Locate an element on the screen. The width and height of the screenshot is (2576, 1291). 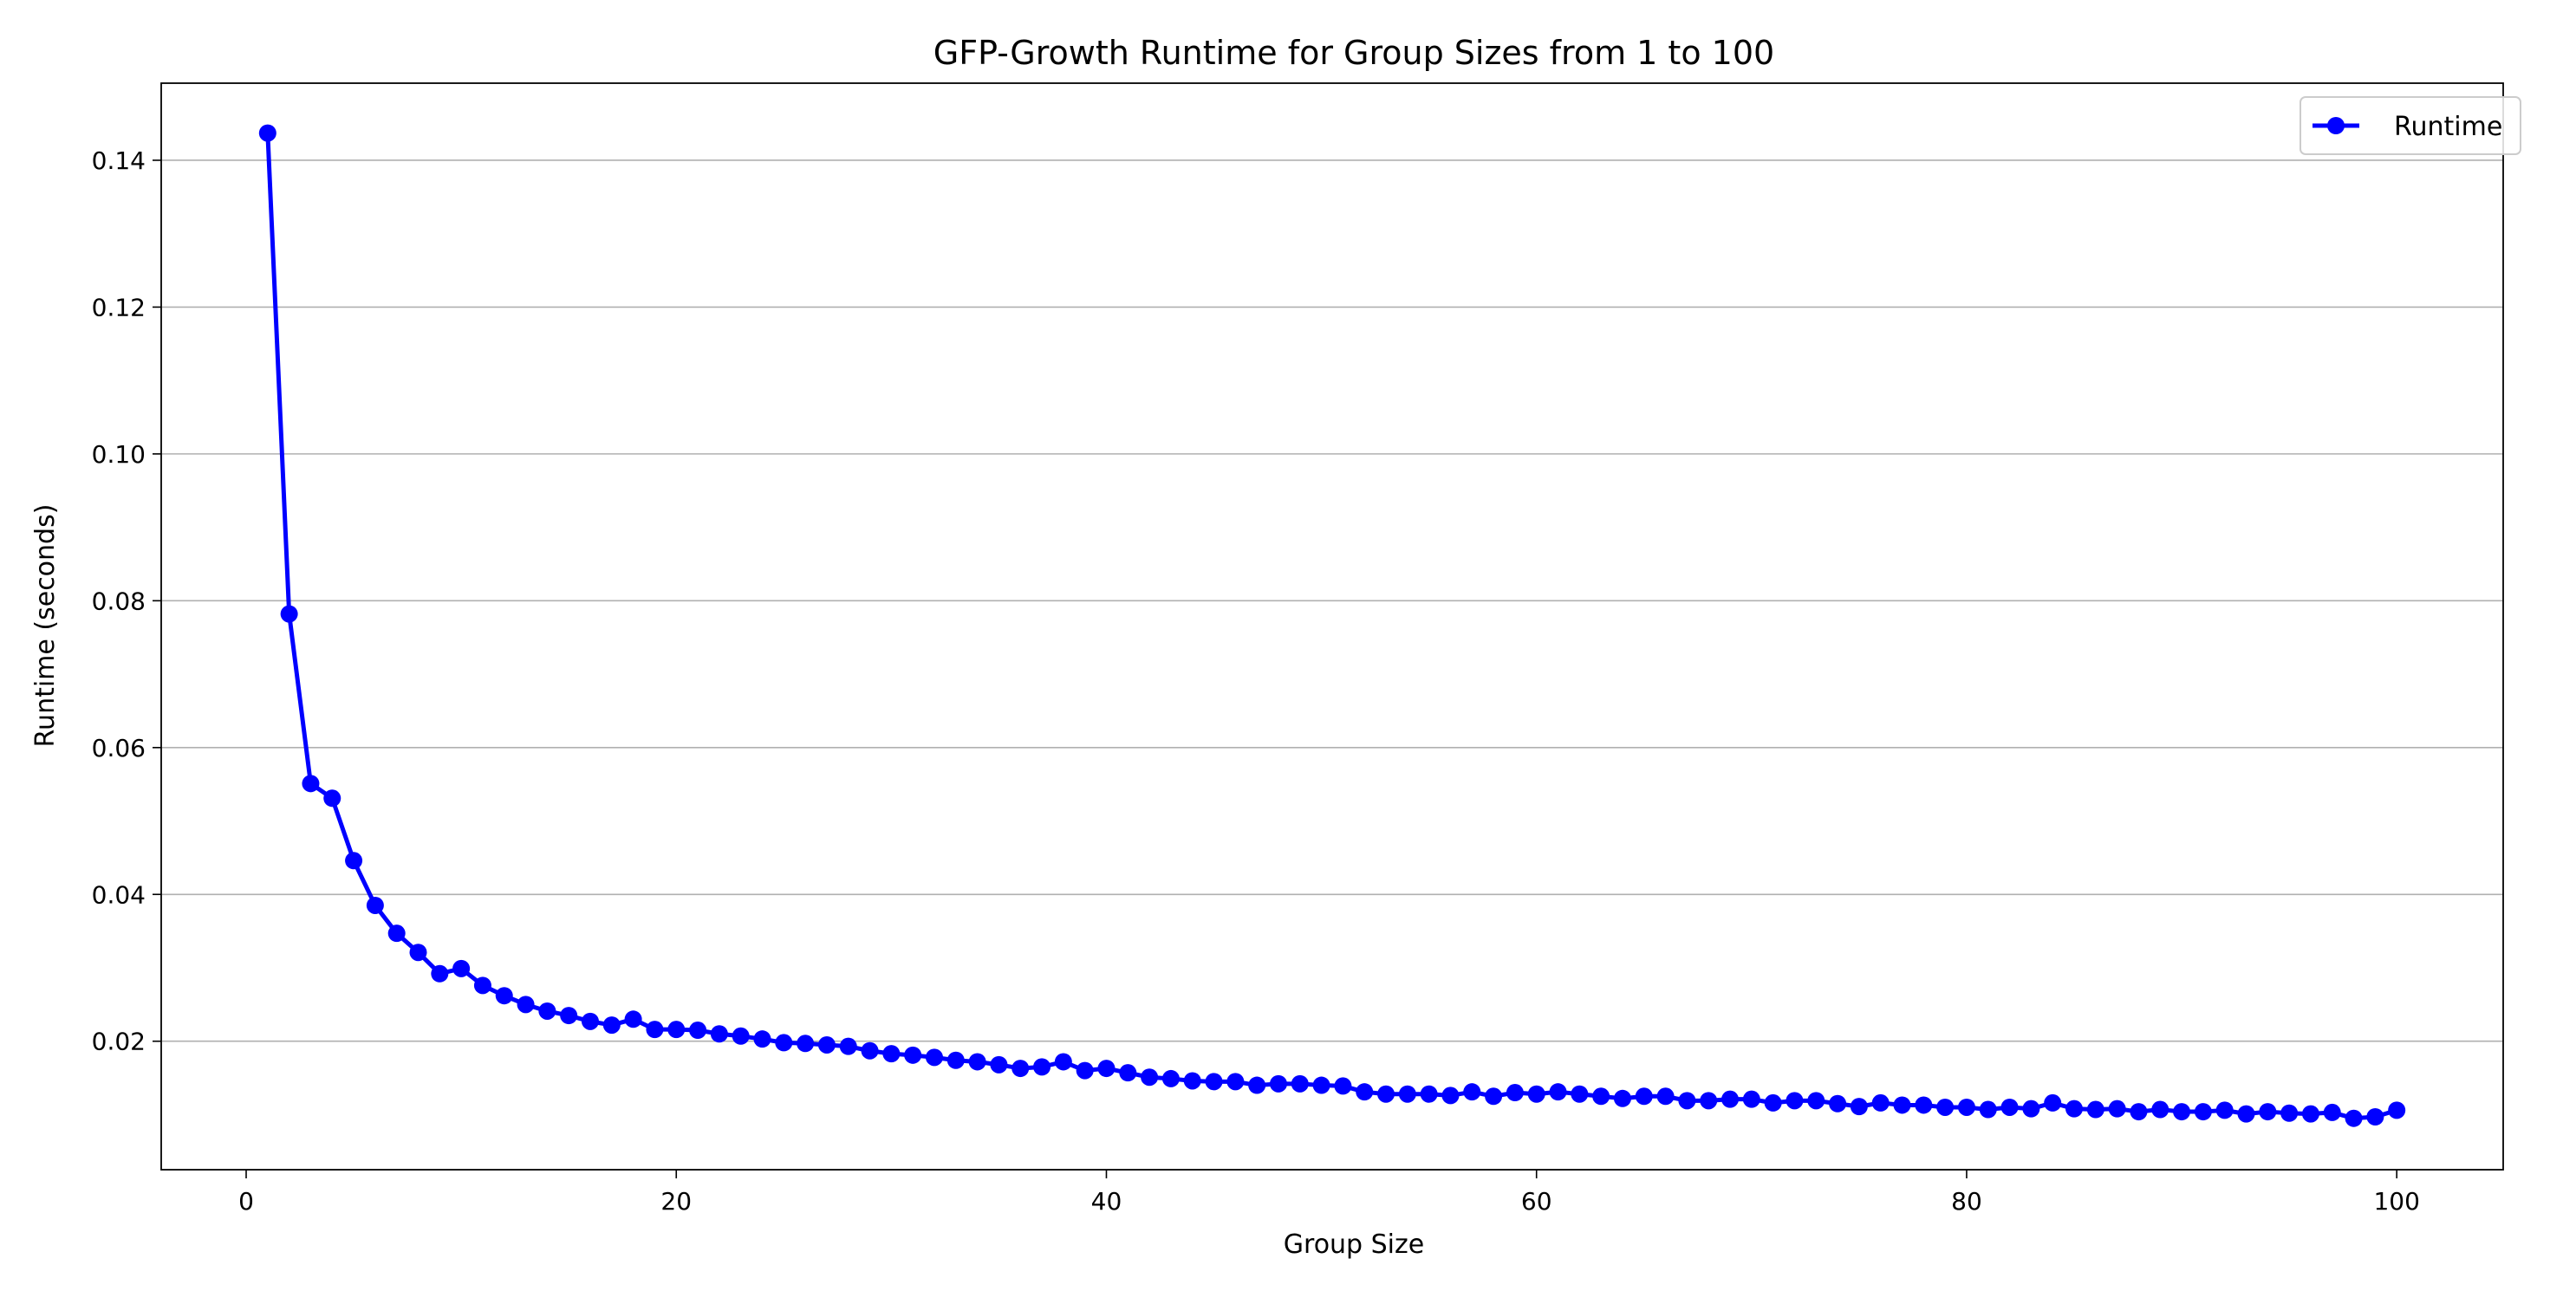
y-tick-label: 0.10 is located at coordinates (119, 455).